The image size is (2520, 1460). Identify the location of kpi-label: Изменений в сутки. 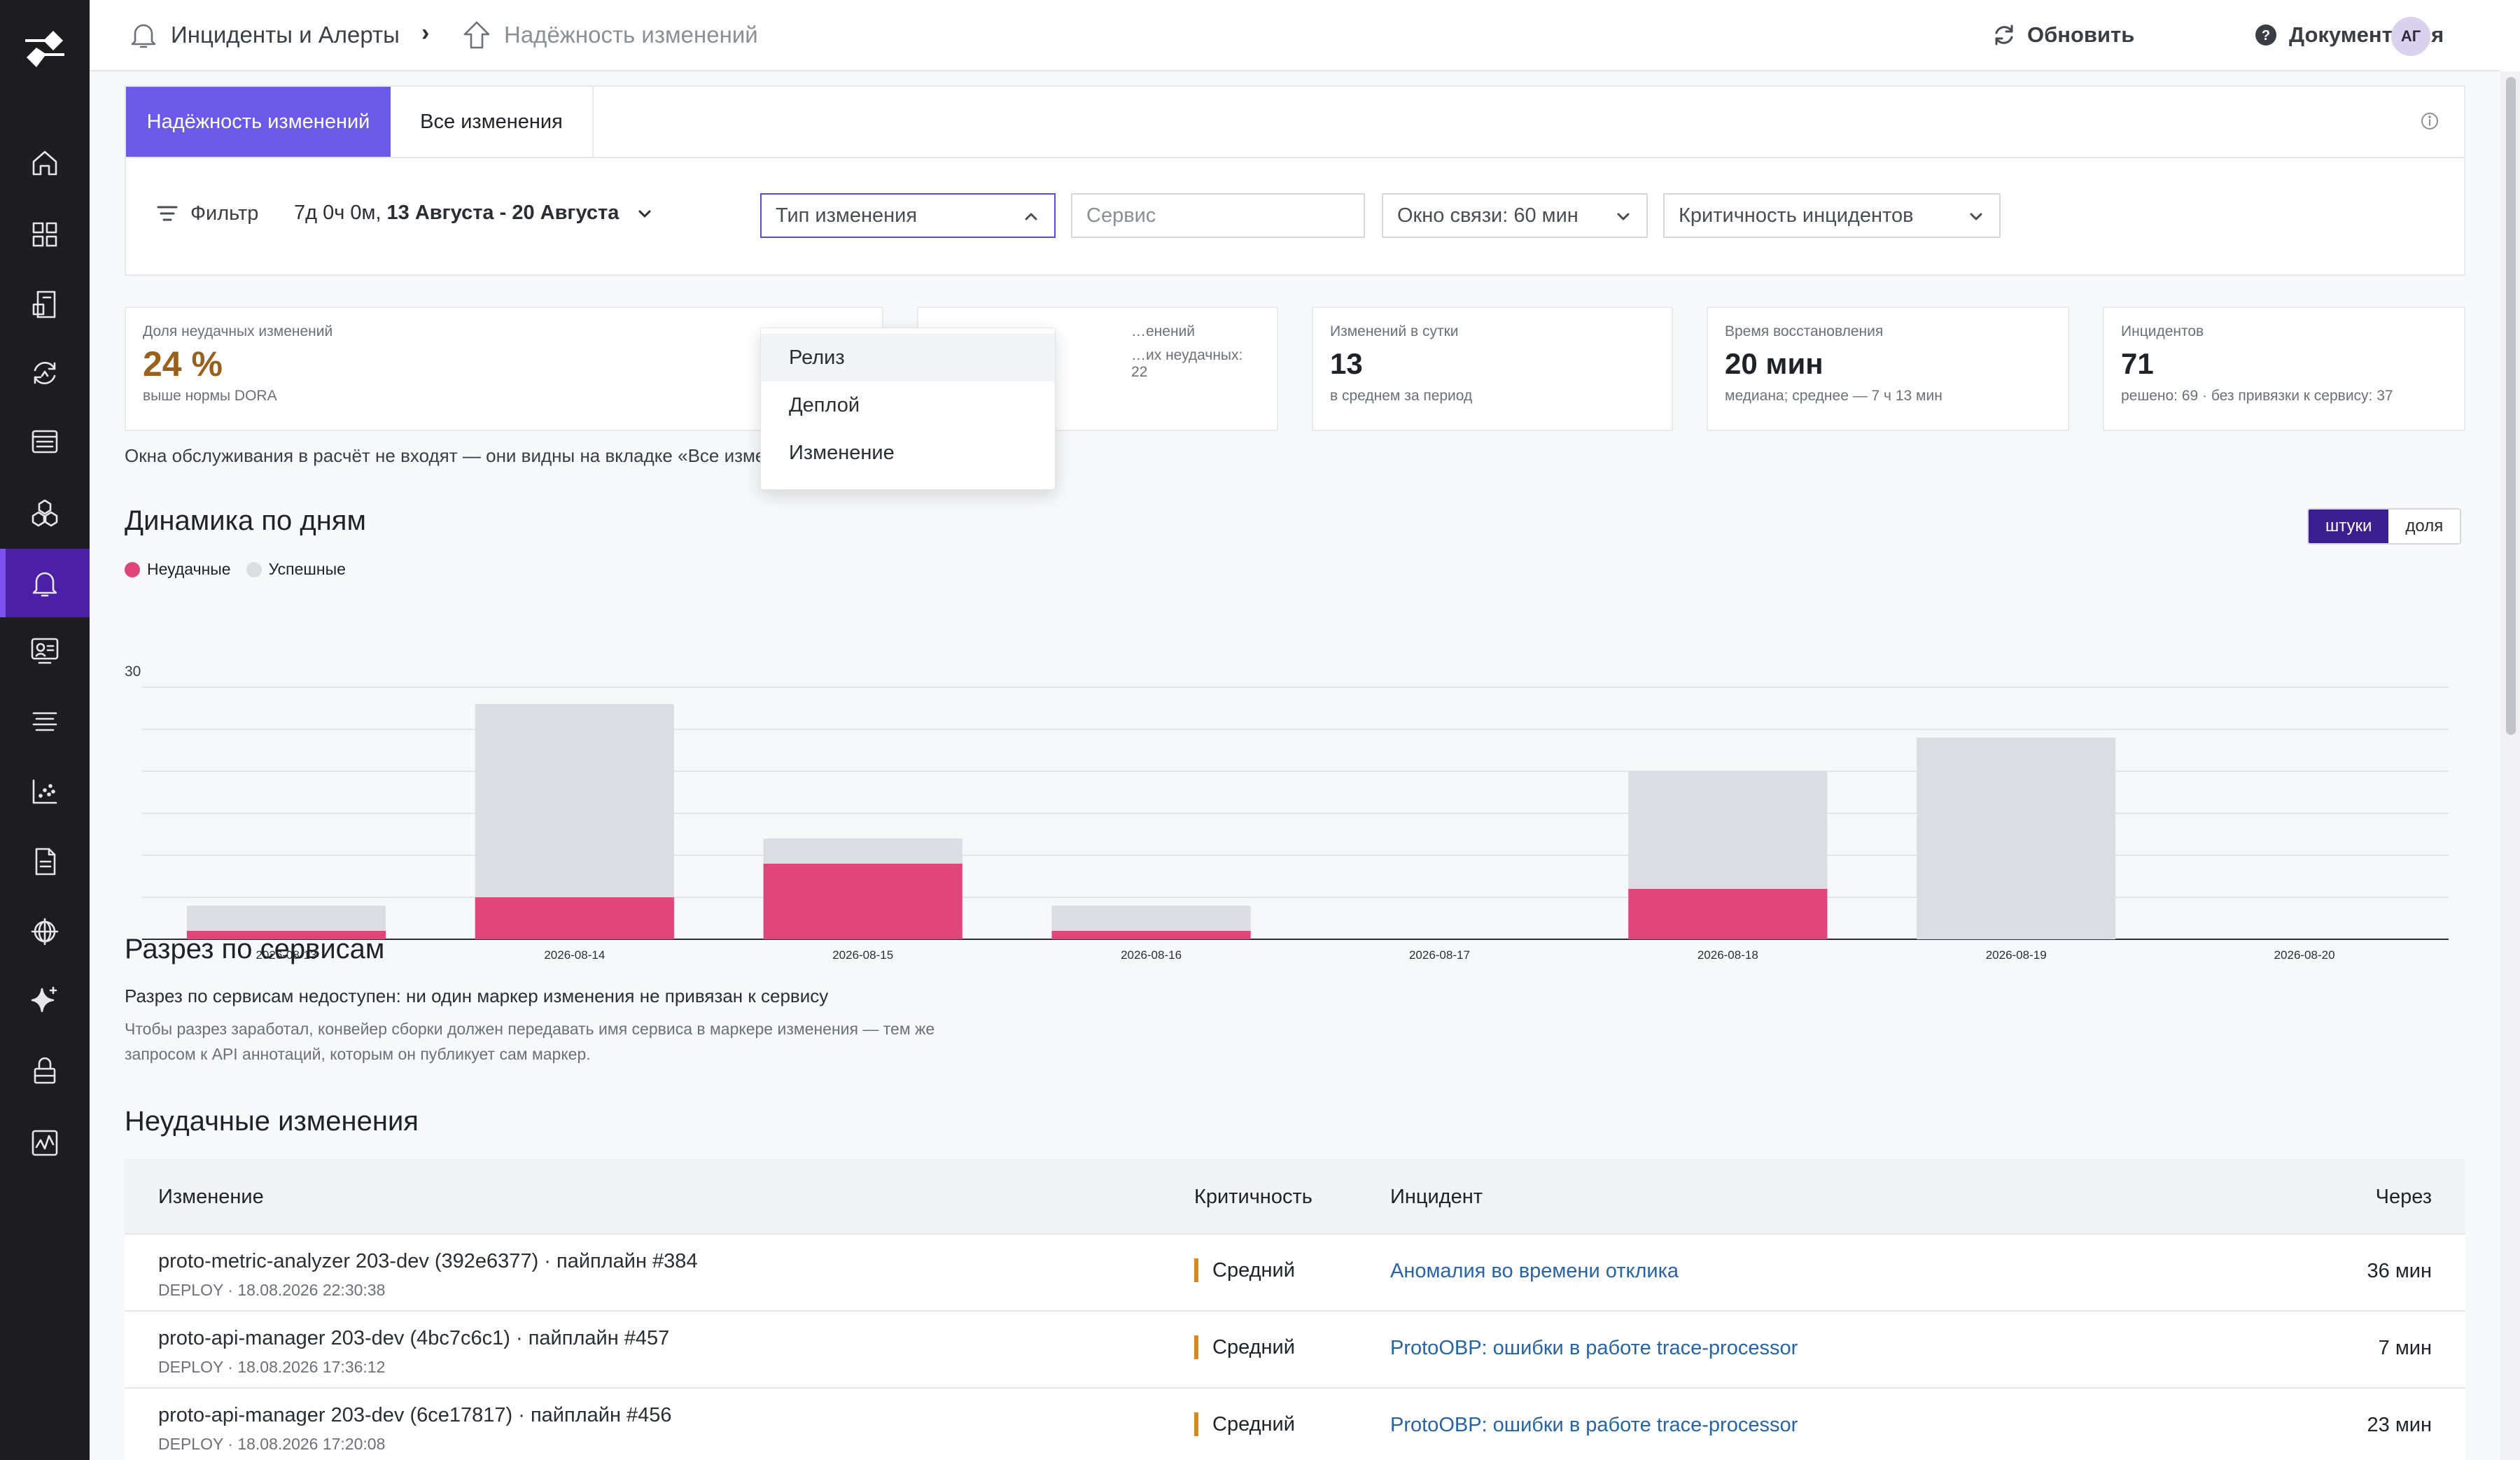
(1394, 331).